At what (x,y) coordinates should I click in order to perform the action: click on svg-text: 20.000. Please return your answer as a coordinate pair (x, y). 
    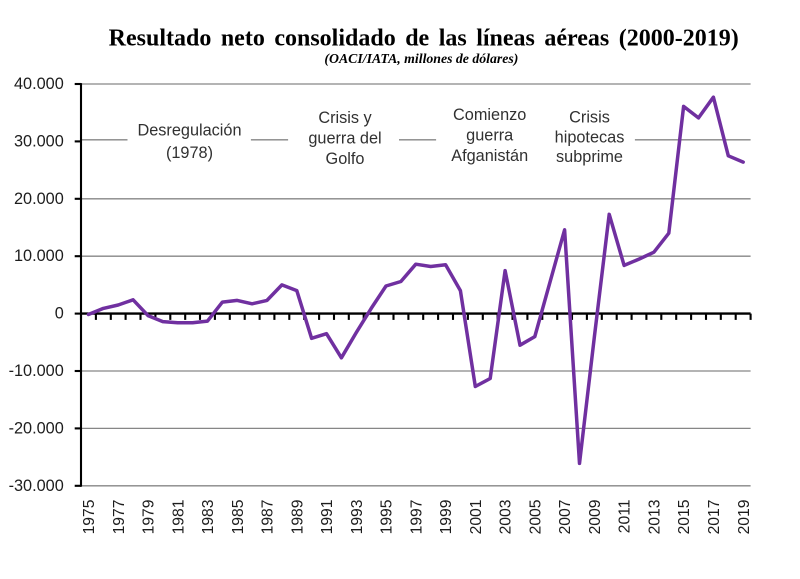
    Looking at the image, I should click on (39, 199).